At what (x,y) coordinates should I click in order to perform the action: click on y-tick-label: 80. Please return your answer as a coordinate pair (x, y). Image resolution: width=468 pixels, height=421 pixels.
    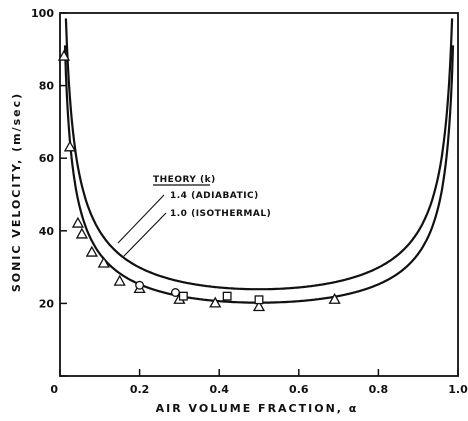
    Looking at the image, I should click on (47, 86).